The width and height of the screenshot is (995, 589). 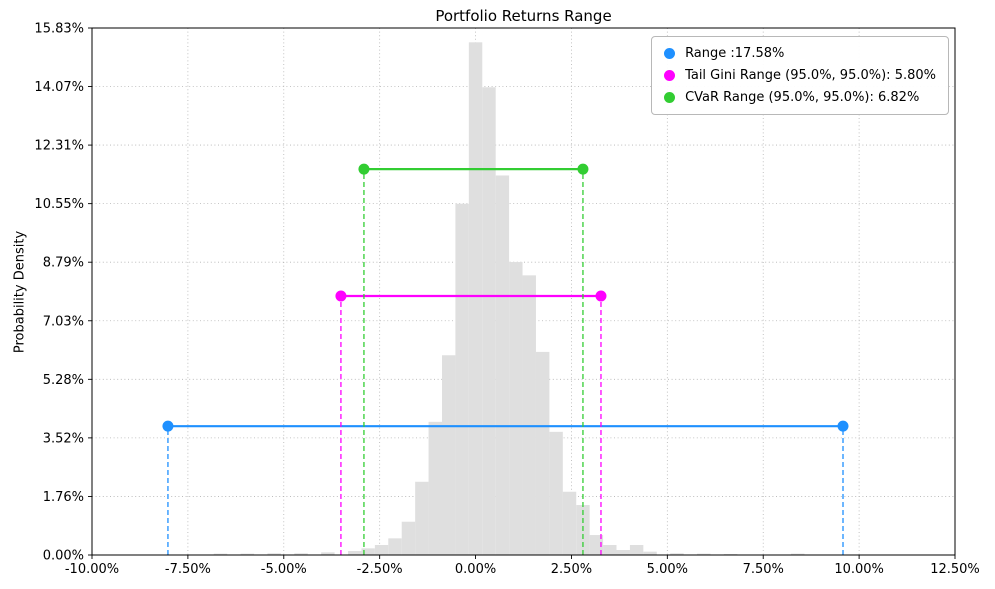 What do you see at coordinates (92, 569) in the screenshot?
I see `x-tick-label: -10.00%` at bounding box center [92, 569].